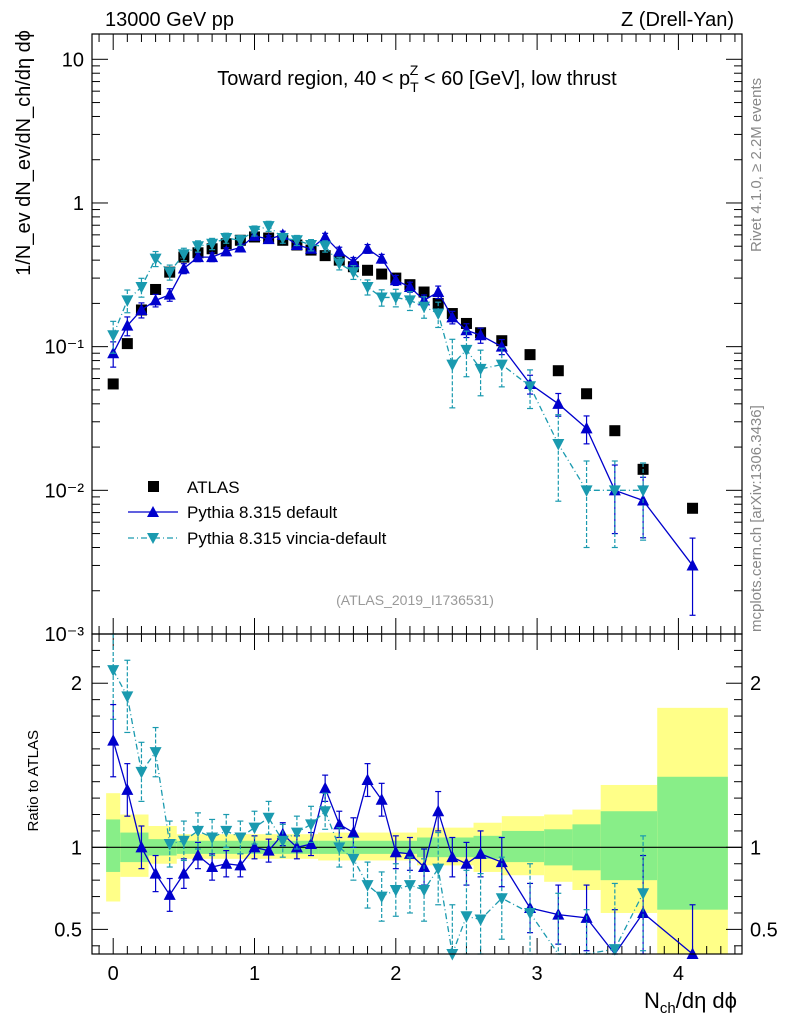 This screenshot has width=786, height=1024. Describe the element at coordinates (73, 60) in the screenshot. I see `main-ytick-label: 10` at that location.